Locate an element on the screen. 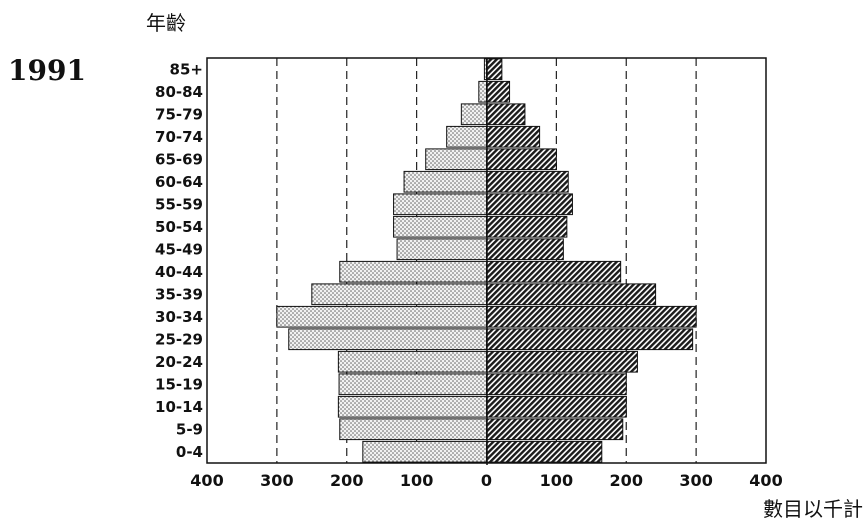 The height and width of the screenshot is (524, 867). x-axis-title: 數目以千計 is located at coordinates (813, 509).